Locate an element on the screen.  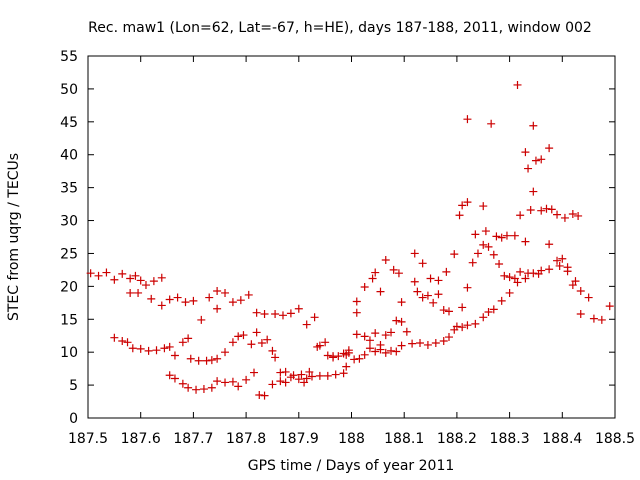
x-tick-label: 188.4 is located at coordinates (562, 439).